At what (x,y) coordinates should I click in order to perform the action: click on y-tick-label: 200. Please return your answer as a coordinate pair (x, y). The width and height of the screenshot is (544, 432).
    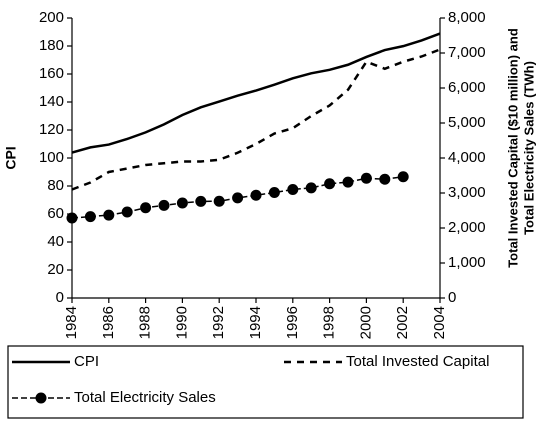
    Looking at the image, I should click on (51, 17).